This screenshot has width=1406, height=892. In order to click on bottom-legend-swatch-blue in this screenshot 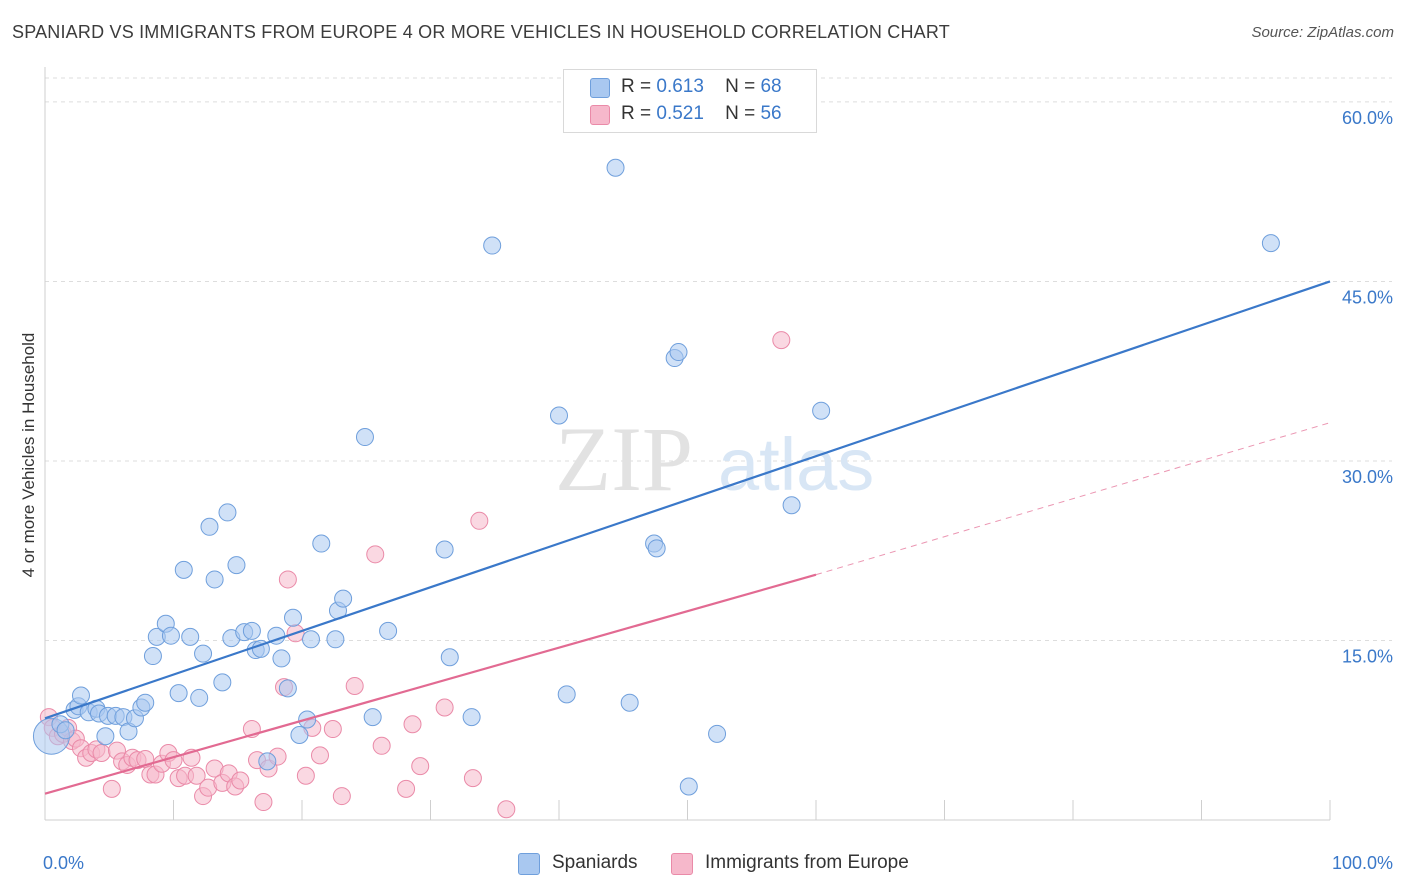, I will do `click(529, 864)`.